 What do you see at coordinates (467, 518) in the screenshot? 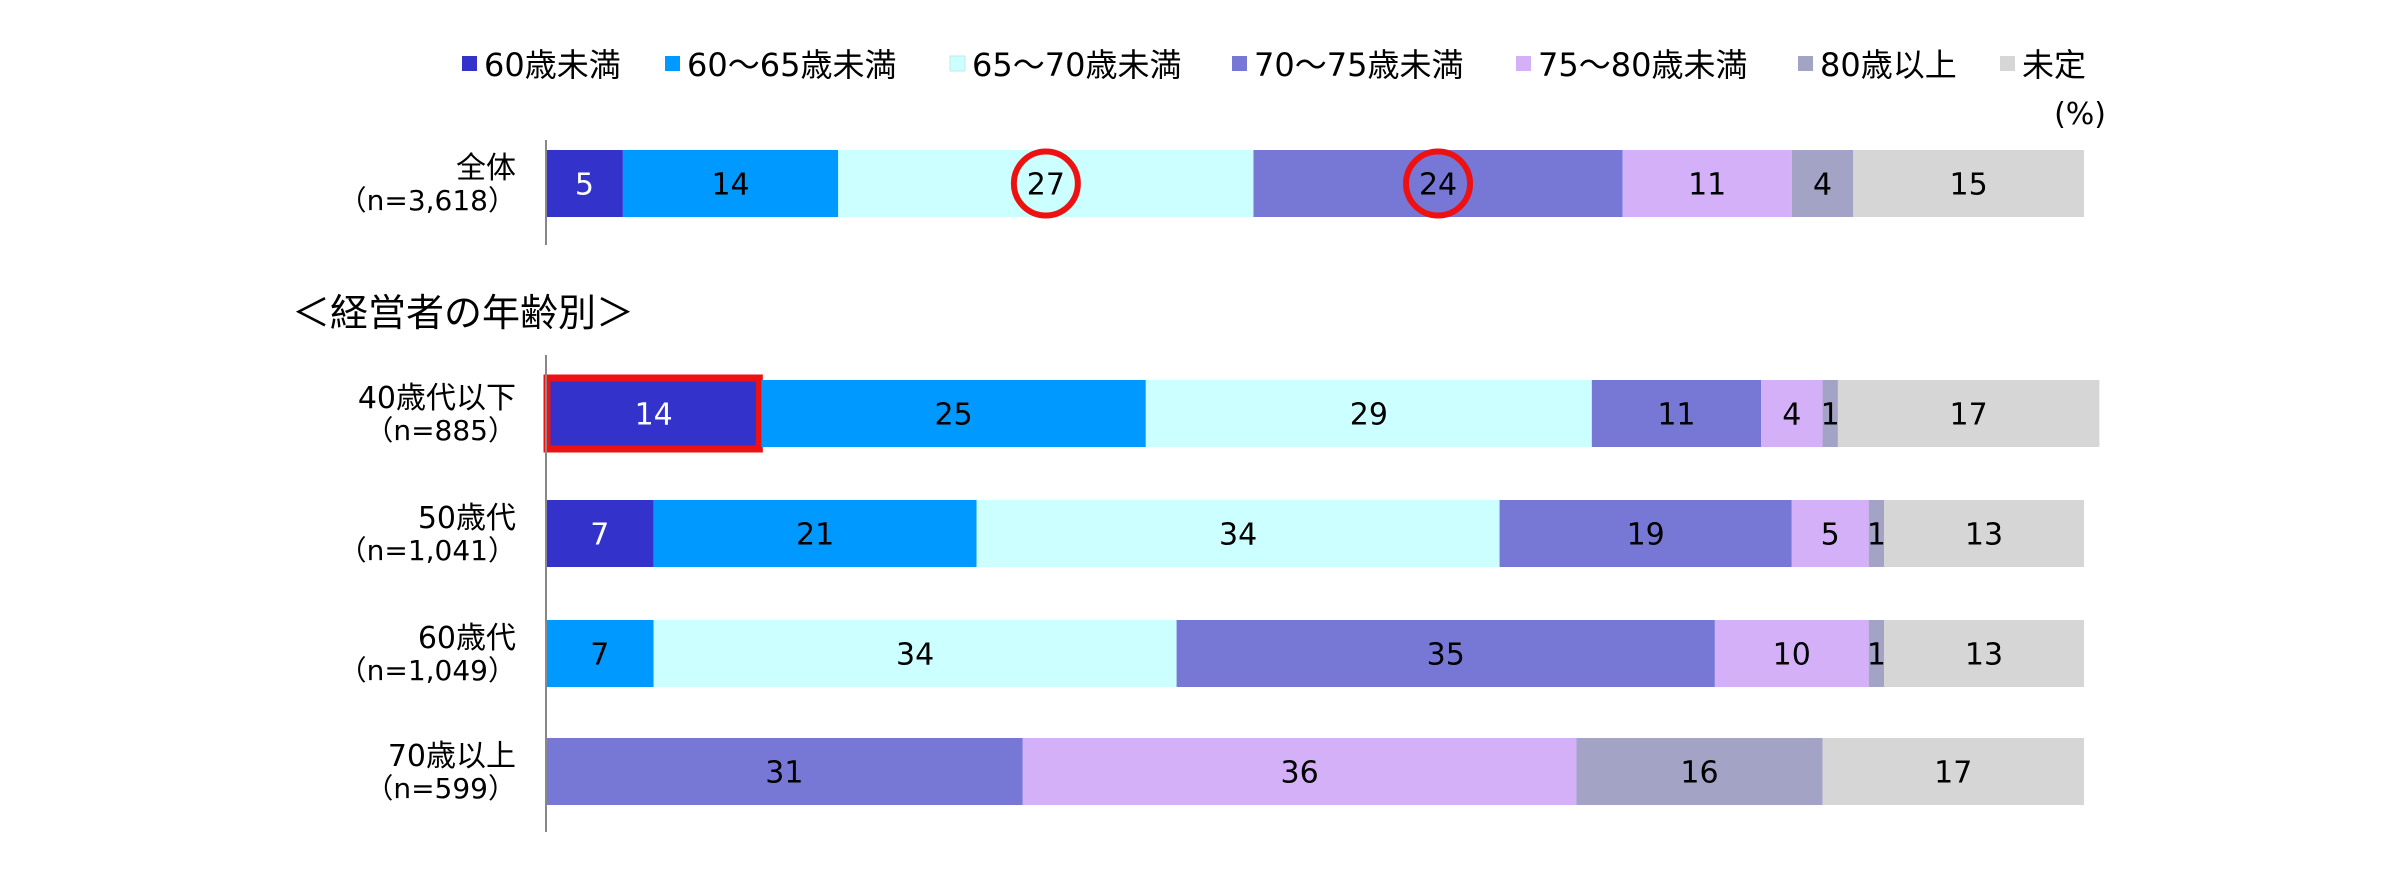
I see `row-label: 50歳代` at bounding box center [467, 518].